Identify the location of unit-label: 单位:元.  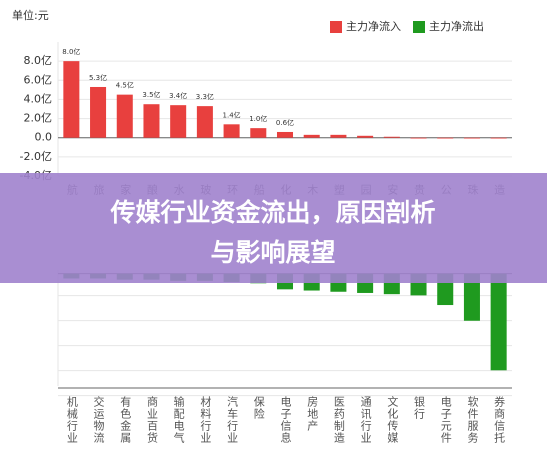
(30, 15).